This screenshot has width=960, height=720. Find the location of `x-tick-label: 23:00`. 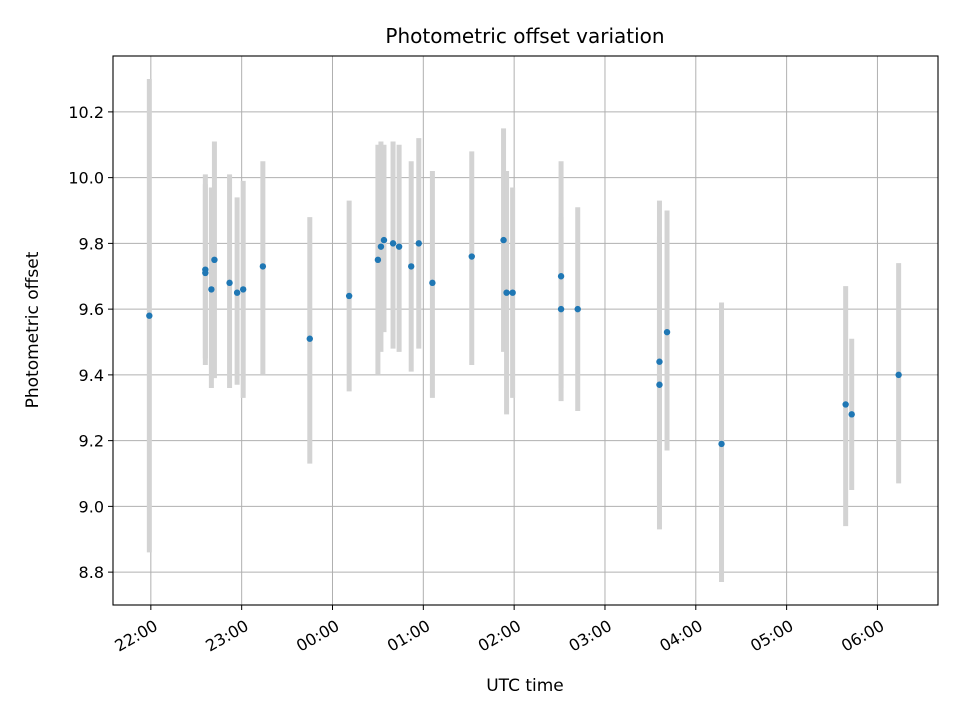

x-tick-label: 23:00 is located at coordinates (226, 636).